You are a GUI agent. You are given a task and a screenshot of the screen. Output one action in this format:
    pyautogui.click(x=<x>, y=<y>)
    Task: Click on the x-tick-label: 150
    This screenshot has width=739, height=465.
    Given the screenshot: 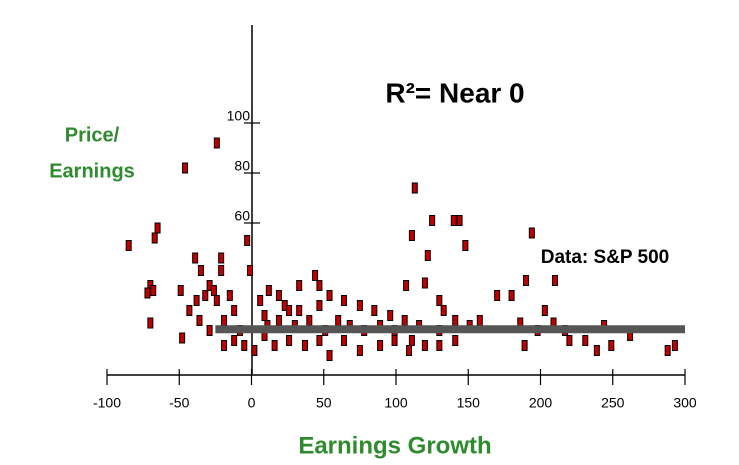 What is the action you would take?
    pyautogui.click(x=469, y=403)
    